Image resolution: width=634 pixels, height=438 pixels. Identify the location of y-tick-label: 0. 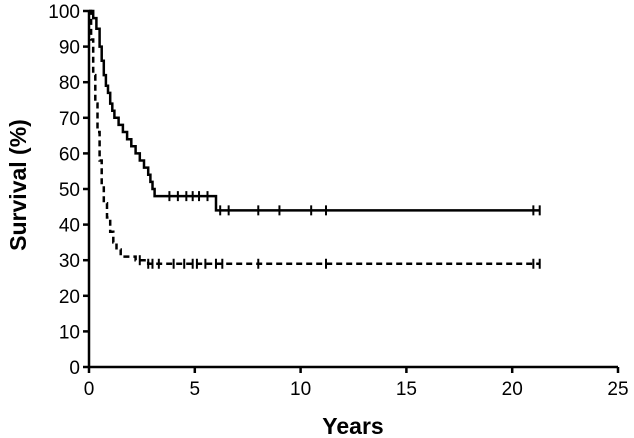
(74, 368).